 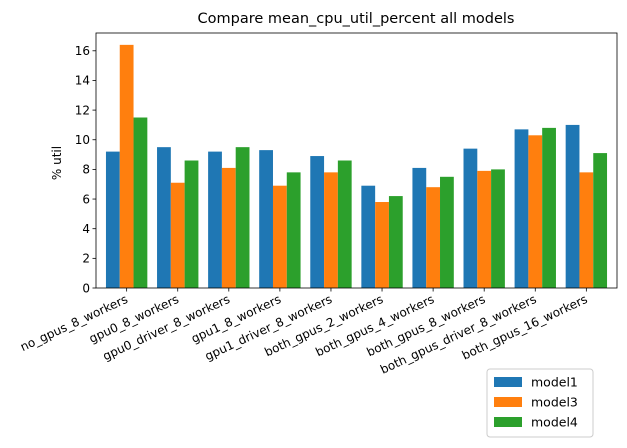 I want to click on bar-model1-gpu1_driver_8_workers, so click(x=317, y=222).